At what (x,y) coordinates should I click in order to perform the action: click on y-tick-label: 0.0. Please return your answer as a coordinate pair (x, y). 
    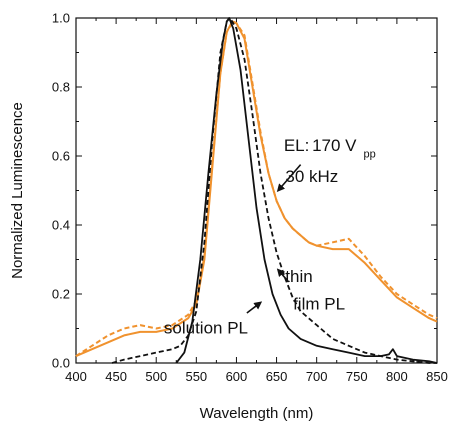
    Looking at the image, I should click on (61, 363).